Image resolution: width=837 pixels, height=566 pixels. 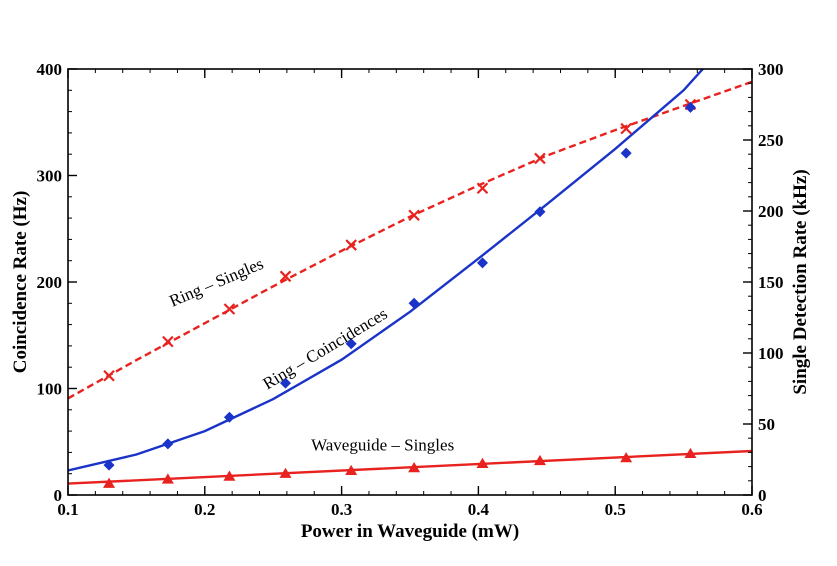 I want to click on y-left-tick-label: 300, so click(x=50, y=176).